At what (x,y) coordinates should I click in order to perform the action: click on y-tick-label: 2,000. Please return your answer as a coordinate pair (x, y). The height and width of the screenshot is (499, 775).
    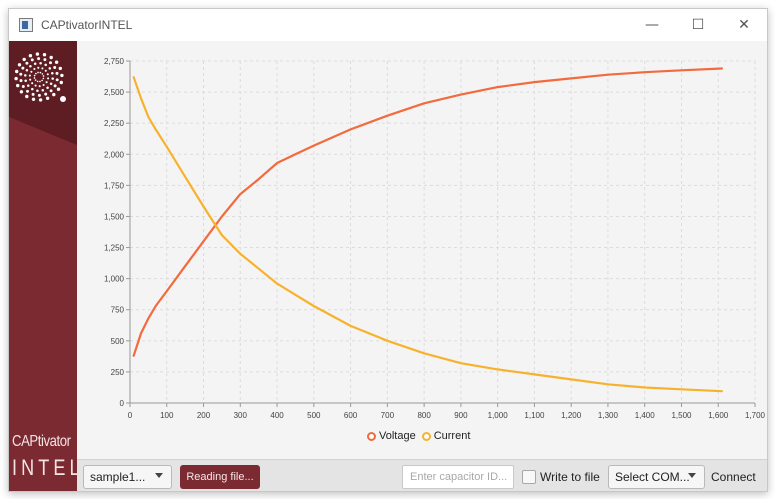
    Looking at the image, I should click on (114, 154).